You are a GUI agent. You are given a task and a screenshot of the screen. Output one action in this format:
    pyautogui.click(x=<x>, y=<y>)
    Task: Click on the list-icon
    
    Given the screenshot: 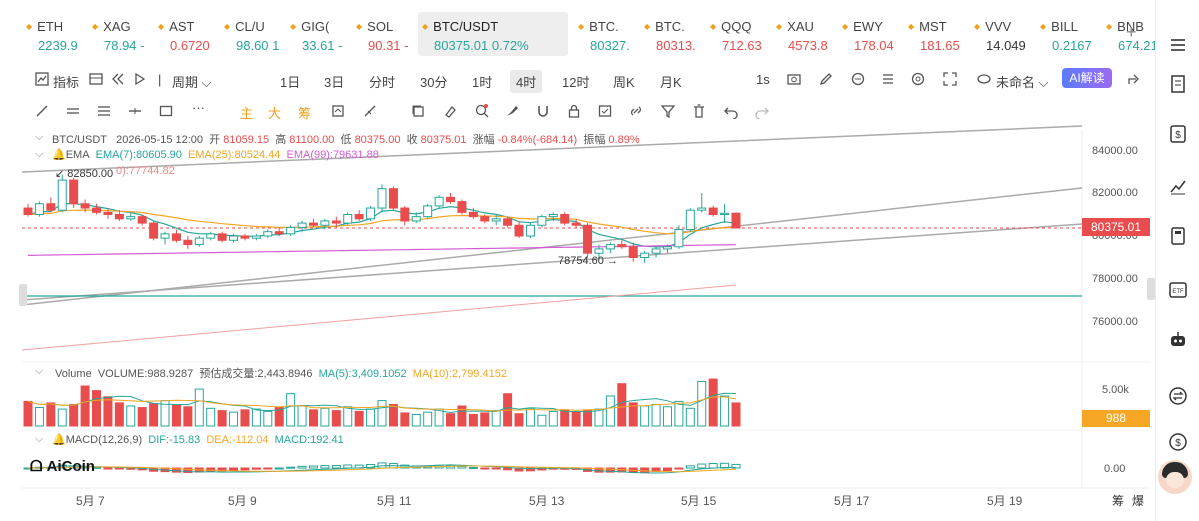 What is the action you would take?
    pyautogui.click(x=888, y=79)
    